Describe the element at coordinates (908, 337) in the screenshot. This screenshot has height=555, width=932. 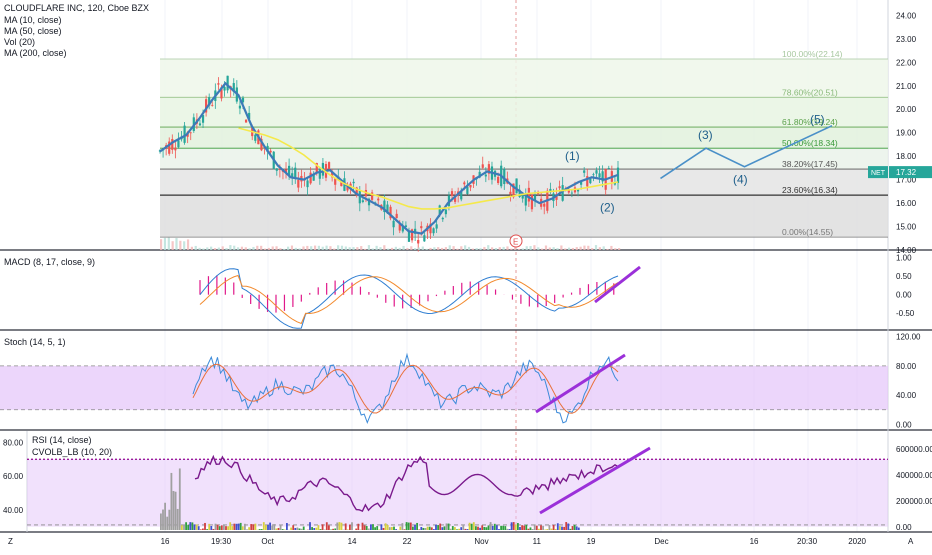
I see `stoch-tick-label: 120.00` at that location.